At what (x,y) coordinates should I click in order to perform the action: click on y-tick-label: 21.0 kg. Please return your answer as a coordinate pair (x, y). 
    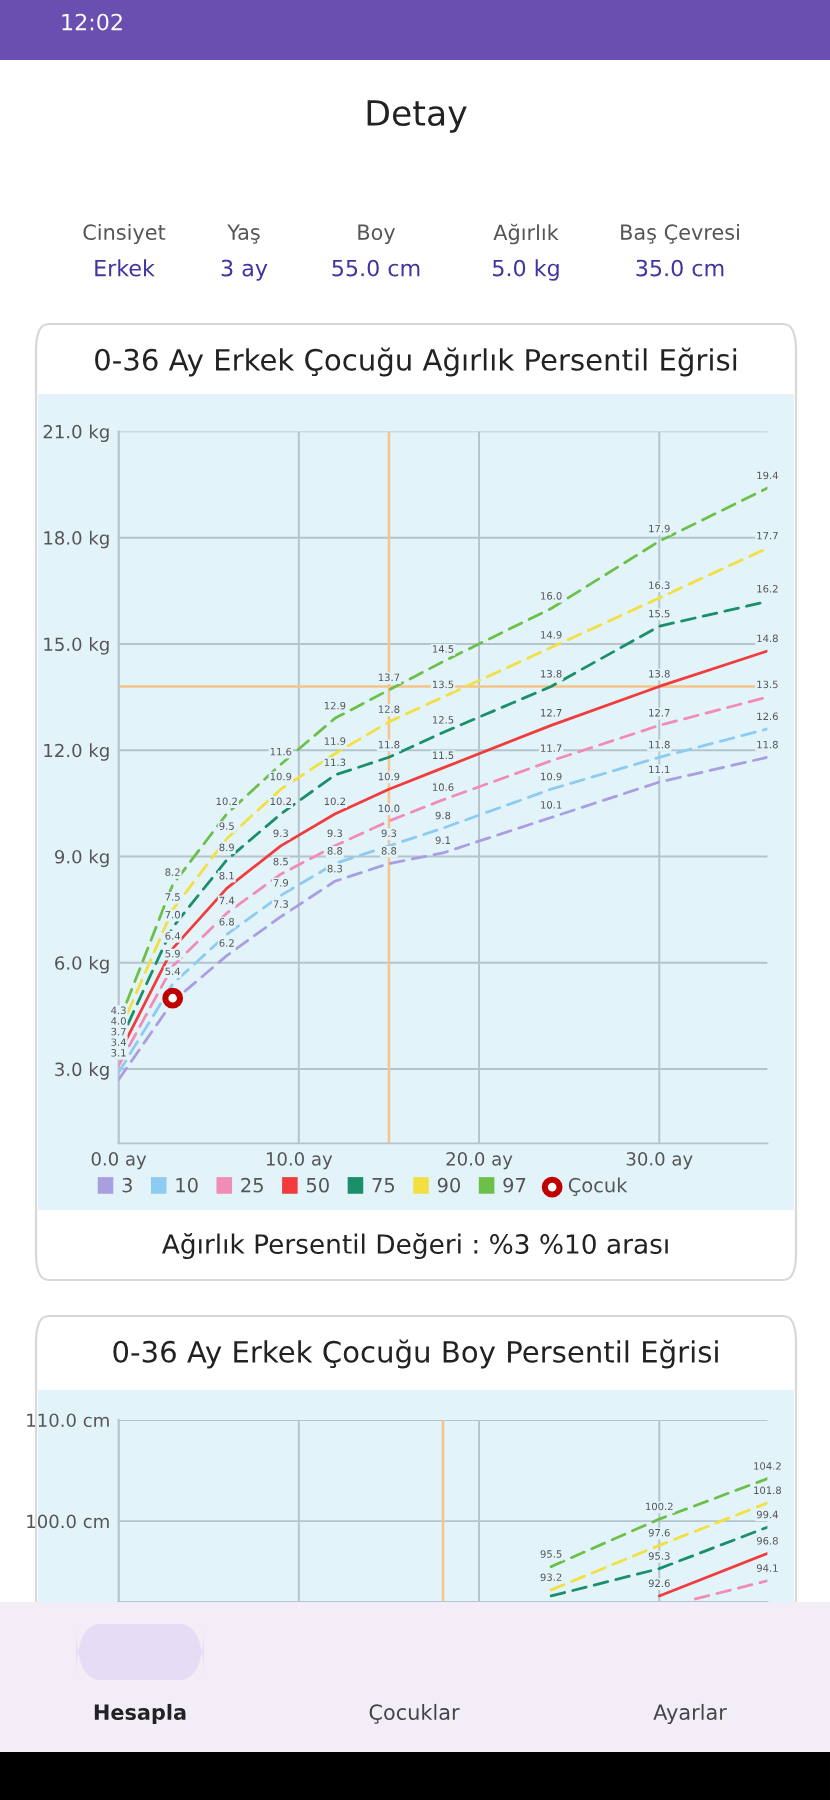
    Looking at the image, I should click on (76, 433).